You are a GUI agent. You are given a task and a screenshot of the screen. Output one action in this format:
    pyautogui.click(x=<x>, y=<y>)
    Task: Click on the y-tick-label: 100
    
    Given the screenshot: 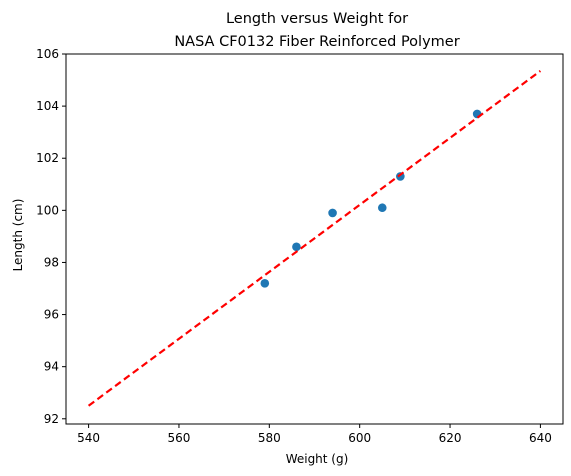 What is the action you would take?
    pyautogui.click(x=47, y=210)
    